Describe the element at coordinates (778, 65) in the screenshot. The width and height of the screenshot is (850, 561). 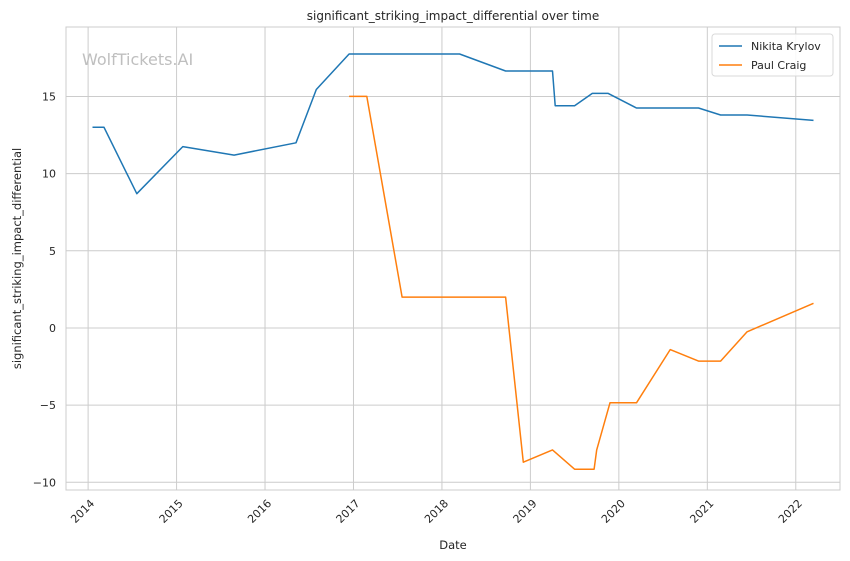
I see `legend-label: Paul Craig` at that location.